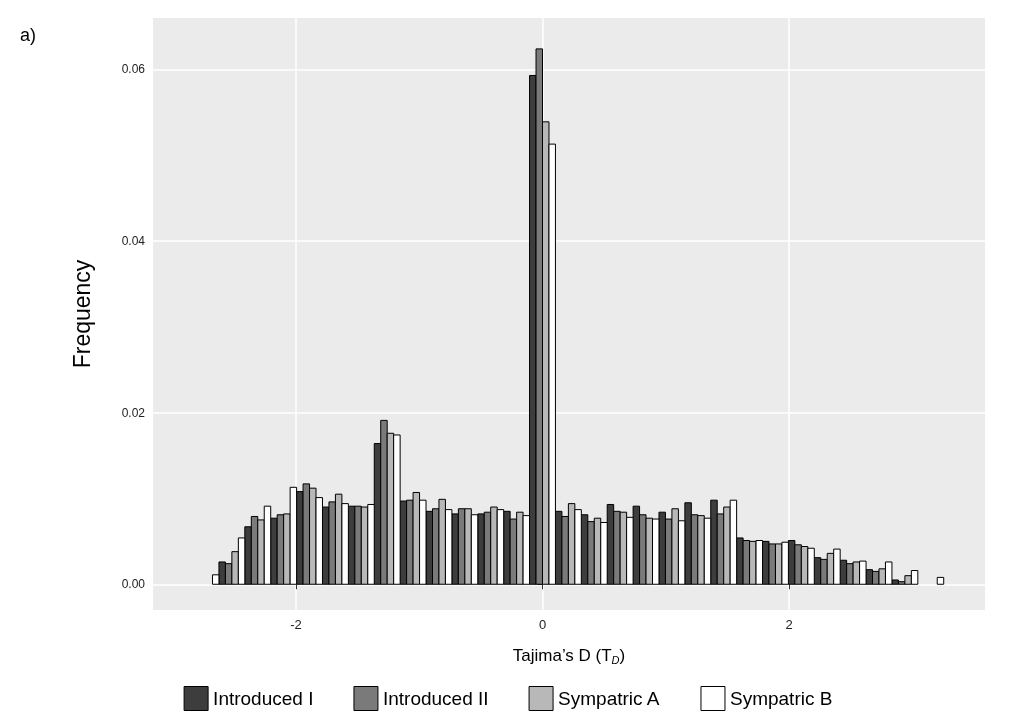 The height and width of the screenshot is (720, 1018). Describe the element at coordinates (789, 624) in the screenshot. I see `x-tick-label: 2` at that location.